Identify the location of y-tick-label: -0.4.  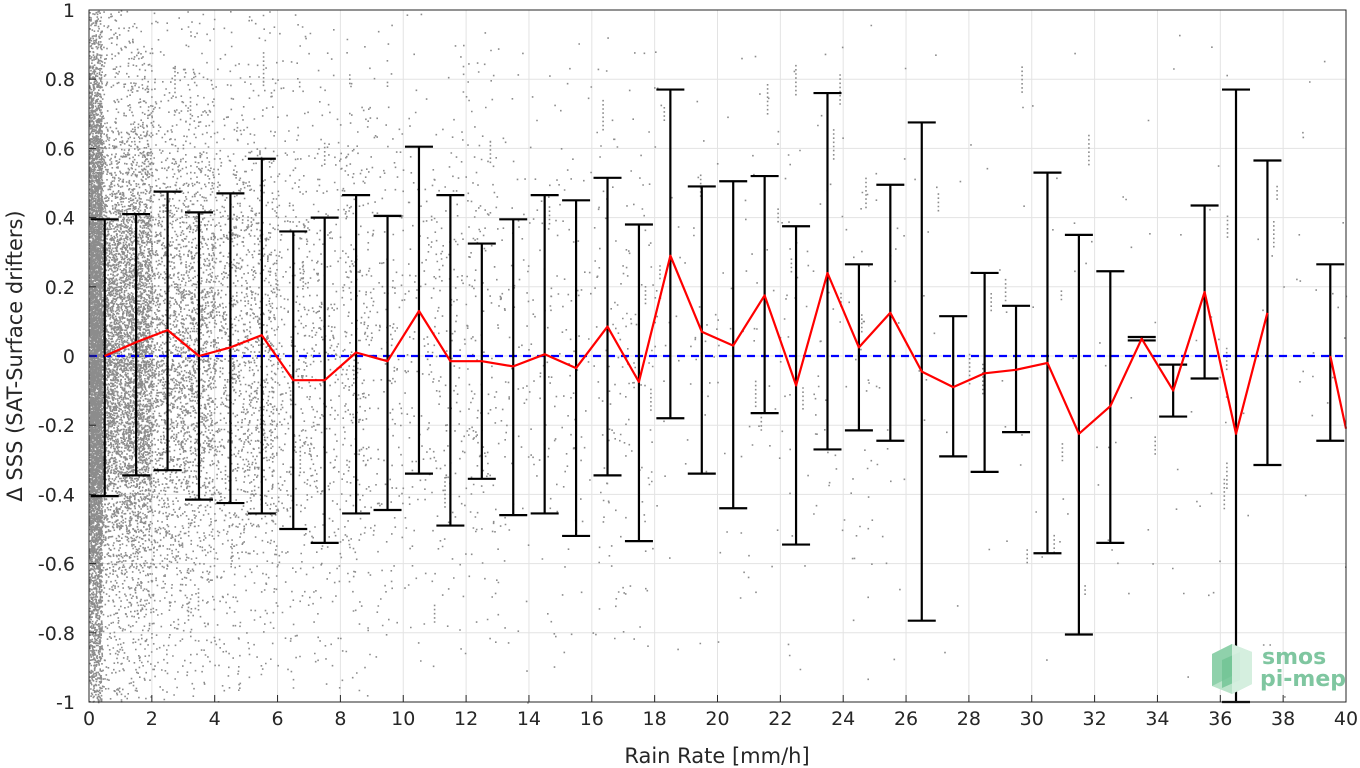
(56, 495).